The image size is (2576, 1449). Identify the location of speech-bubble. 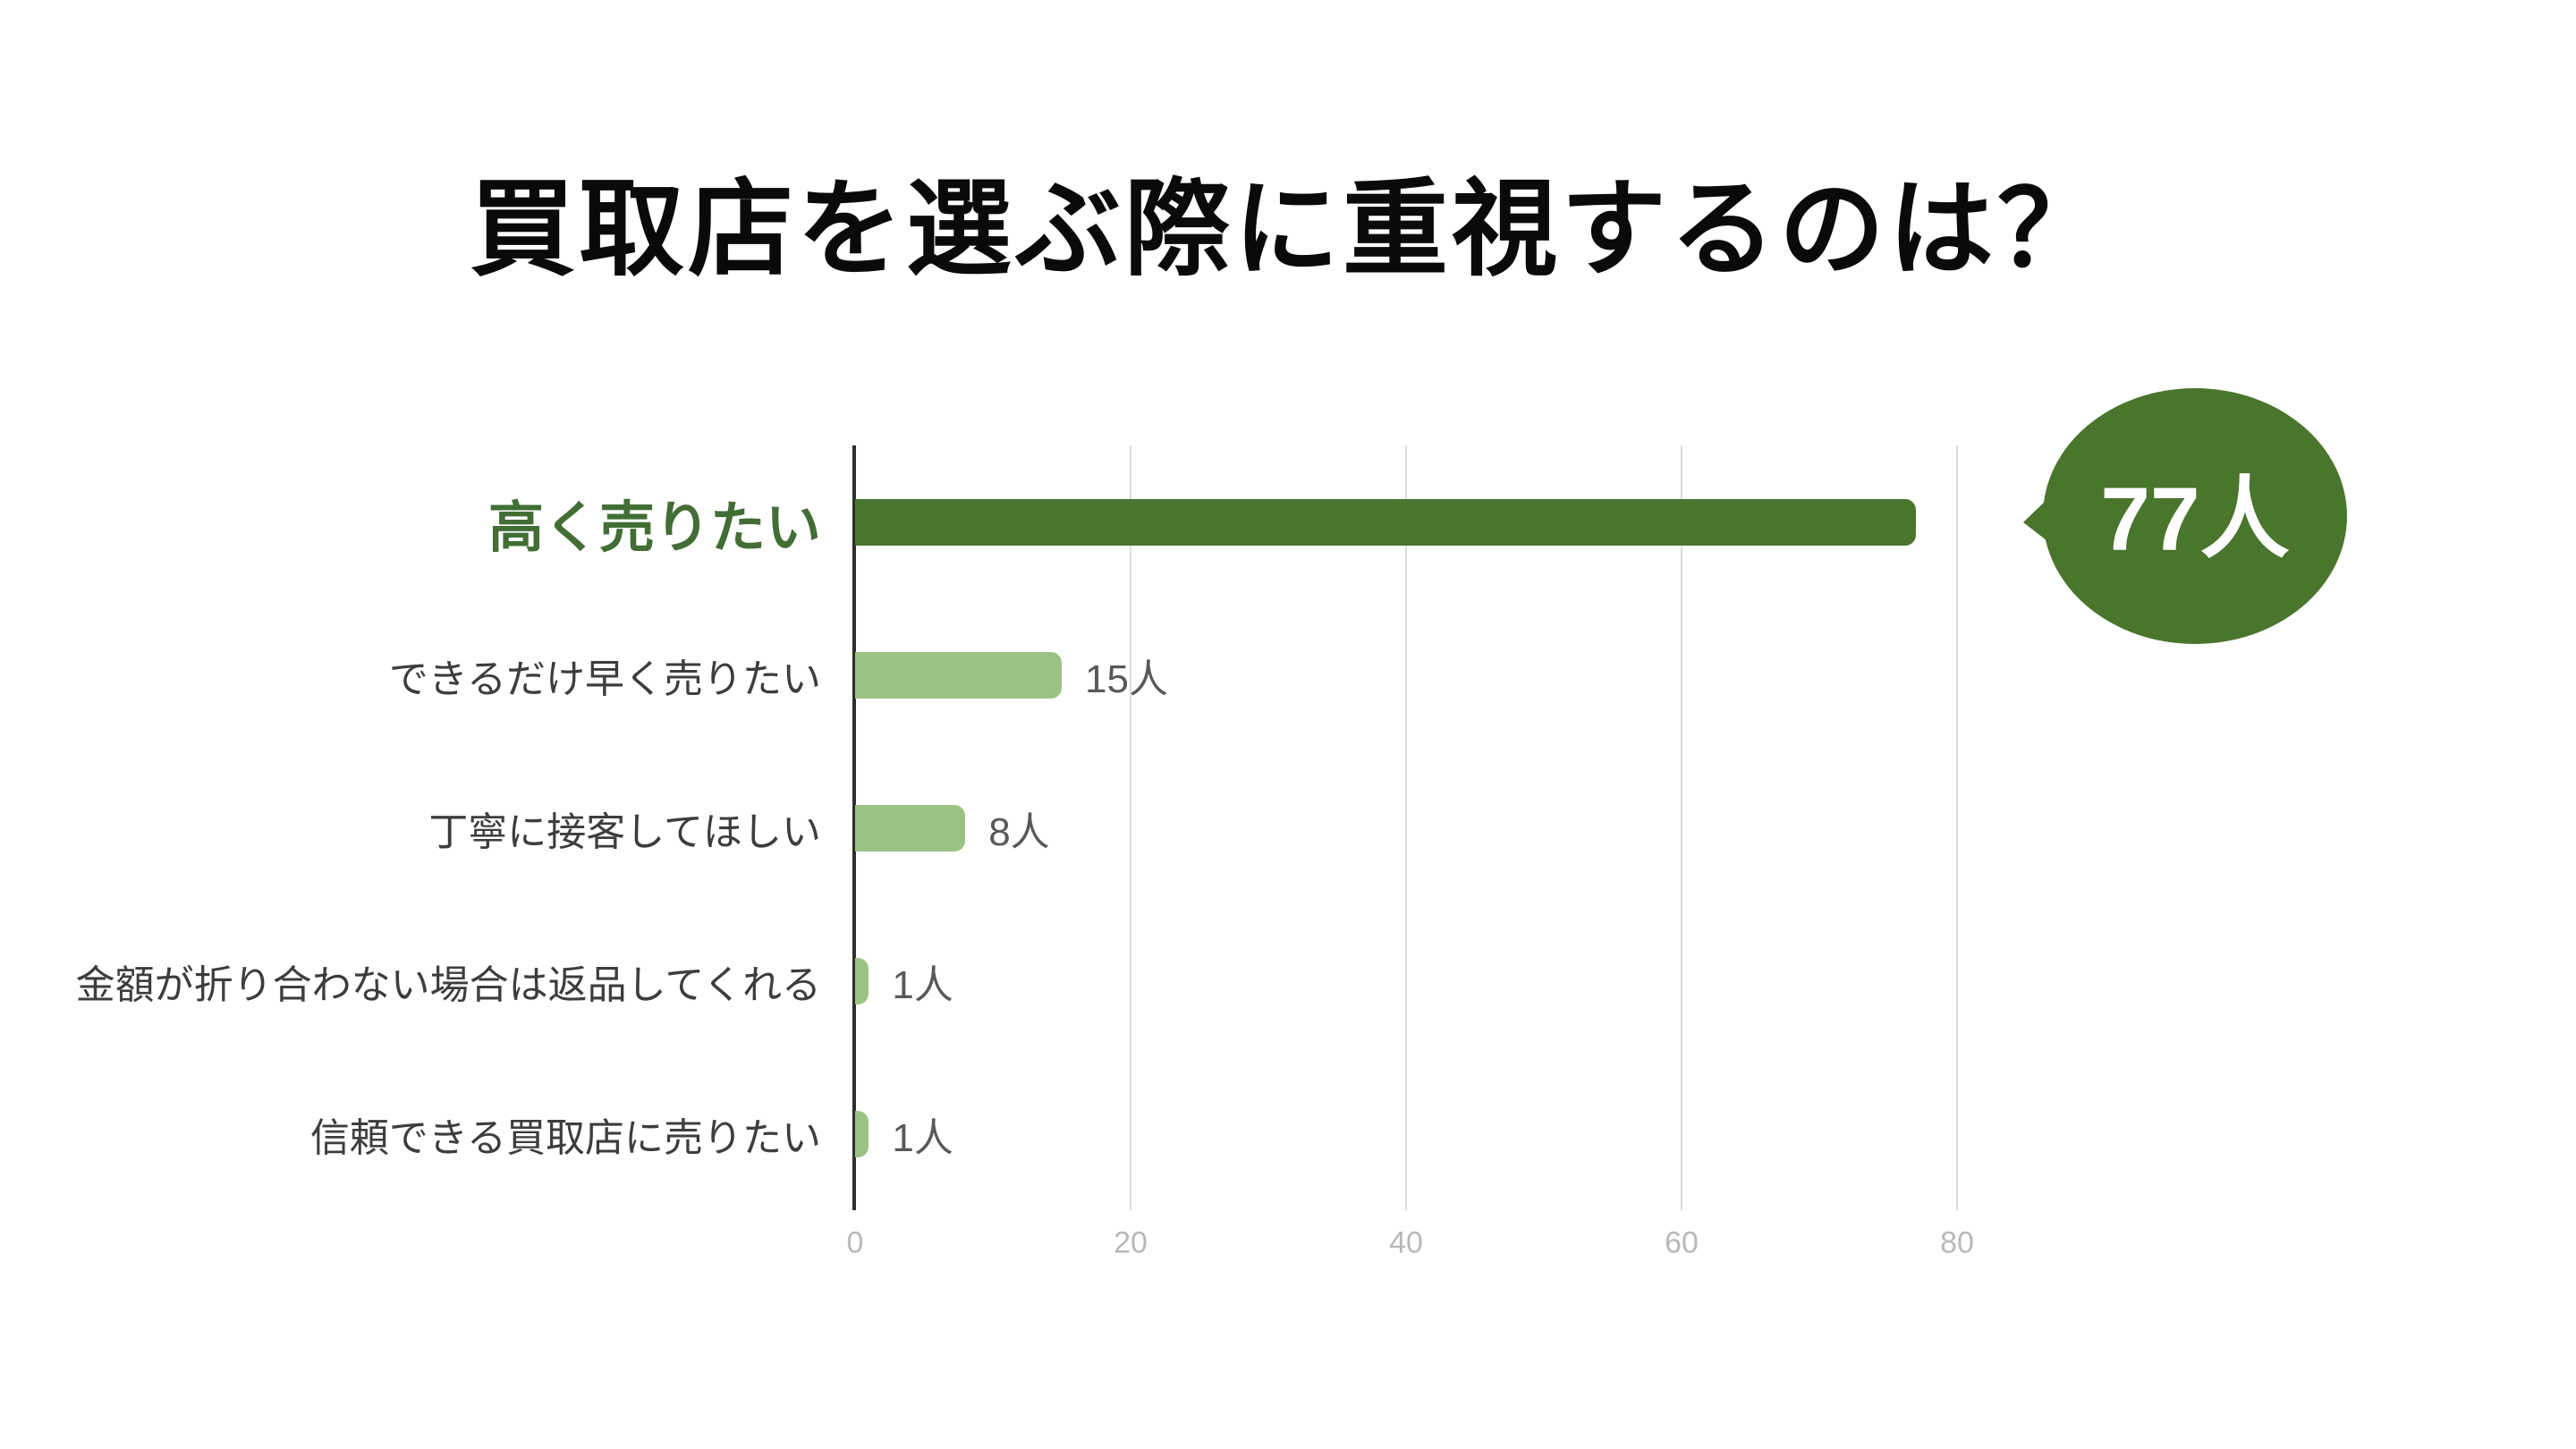
(2185, 516).